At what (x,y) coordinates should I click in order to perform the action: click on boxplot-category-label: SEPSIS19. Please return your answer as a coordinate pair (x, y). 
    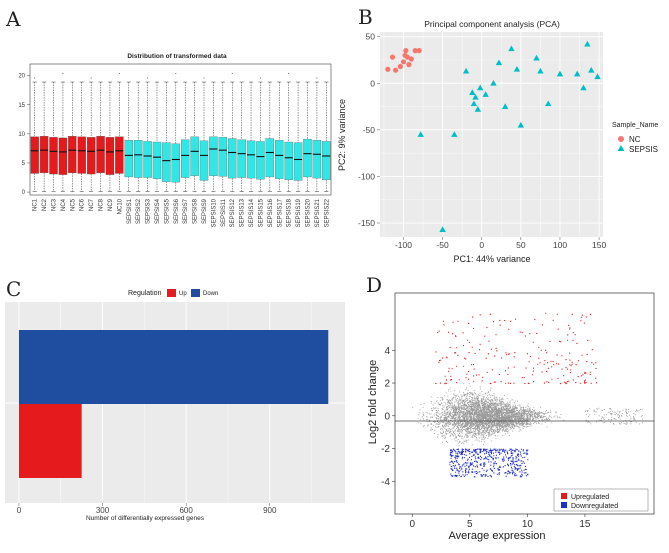
    Looking at the image, I should click on (299, 212).